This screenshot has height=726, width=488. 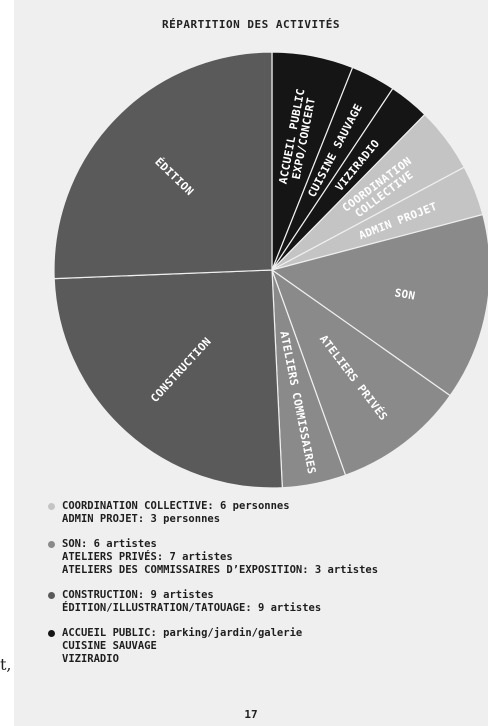 What do you see at coordinates (251, 24) in the screenshot?
I see `chart-title: RÉPARTITION DES ACTIVITÉS` at bounding box center [251, 24].